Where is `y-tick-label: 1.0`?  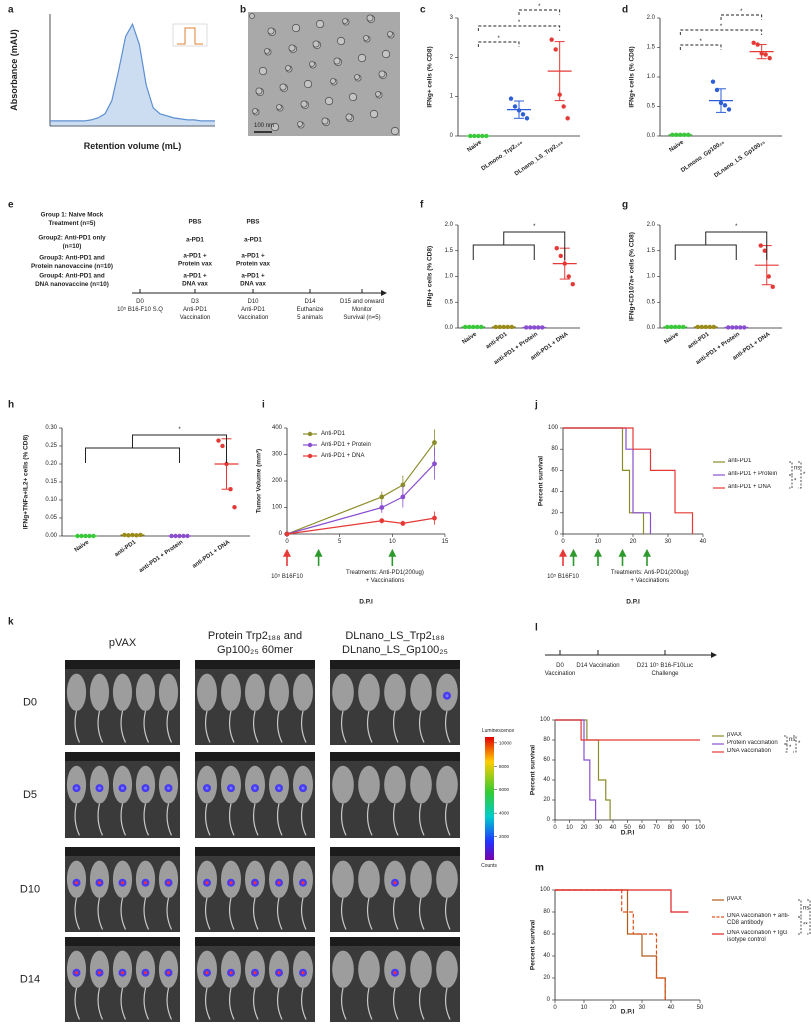
y-tick-label: 1.0 is located at coordinates (651, 77).